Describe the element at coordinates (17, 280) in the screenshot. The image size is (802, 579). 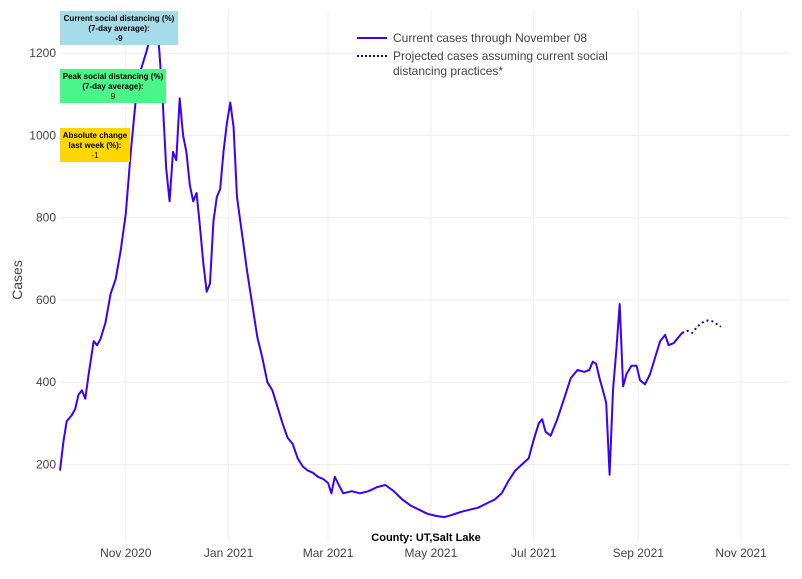
I see `y-axis-label: Cases` at that location.